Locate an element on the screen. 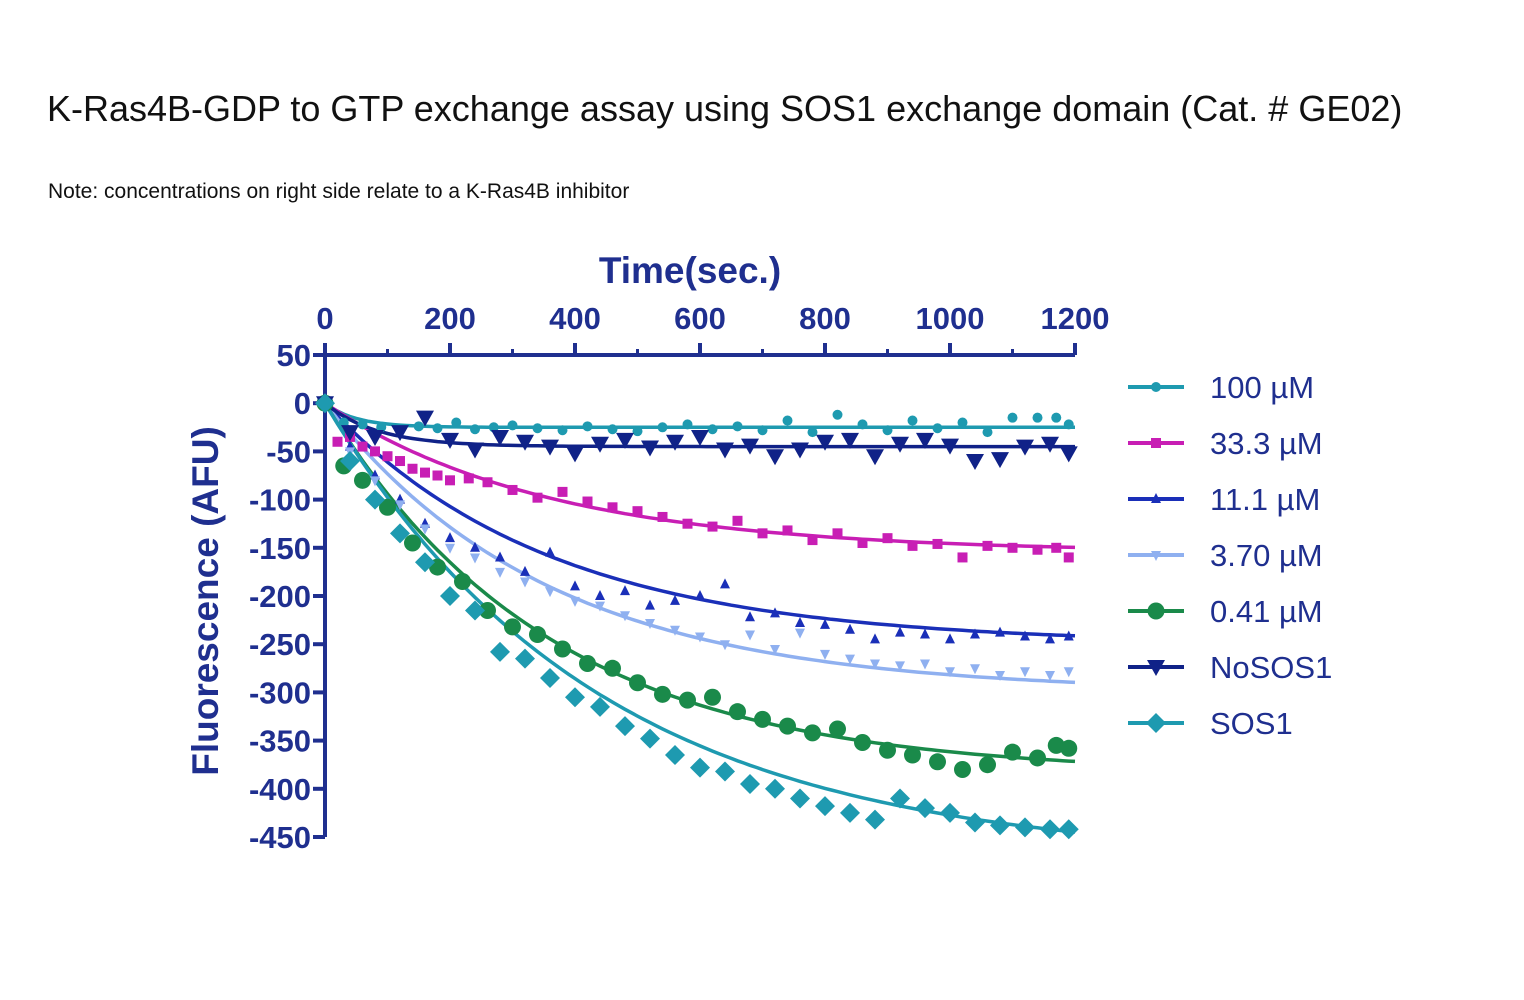 The height and width of the screenshot is (1000, 1524). y-tick-label: -350 is located at coordinates (280, 741).